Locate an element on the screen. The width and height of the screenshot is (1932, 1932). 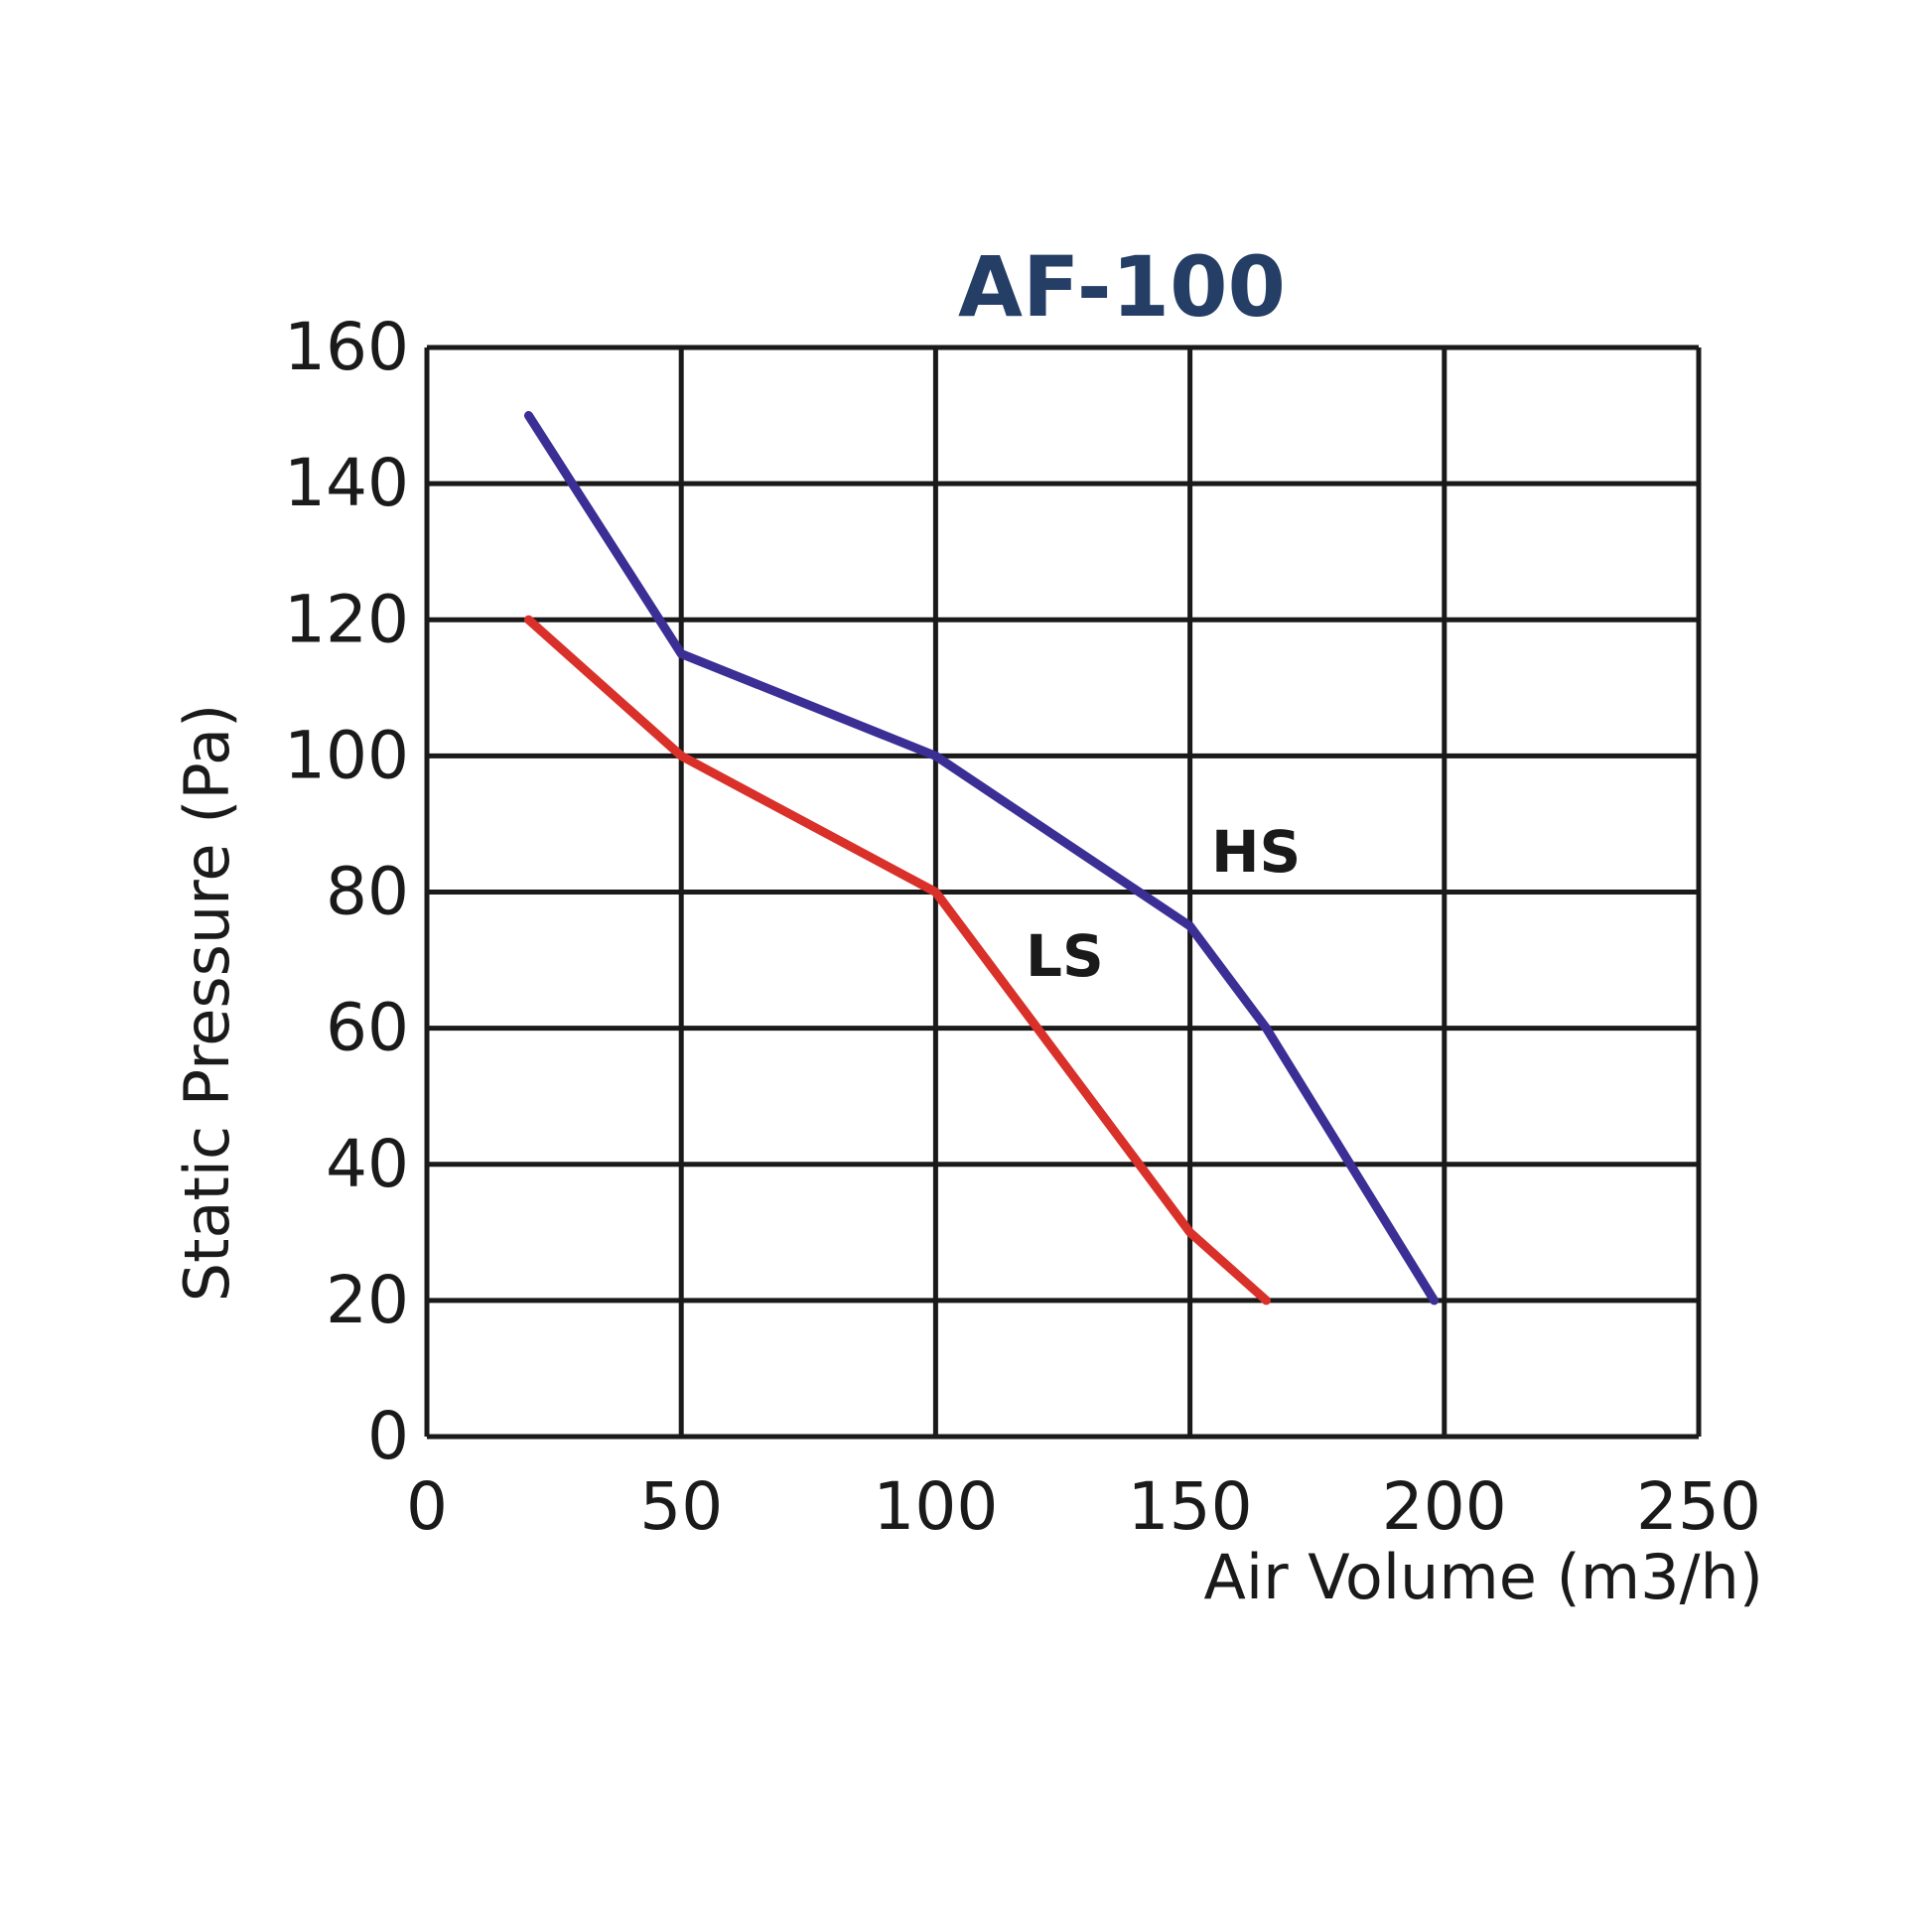
x-tick-label: 200 is located at coordinates (1445, 1507).